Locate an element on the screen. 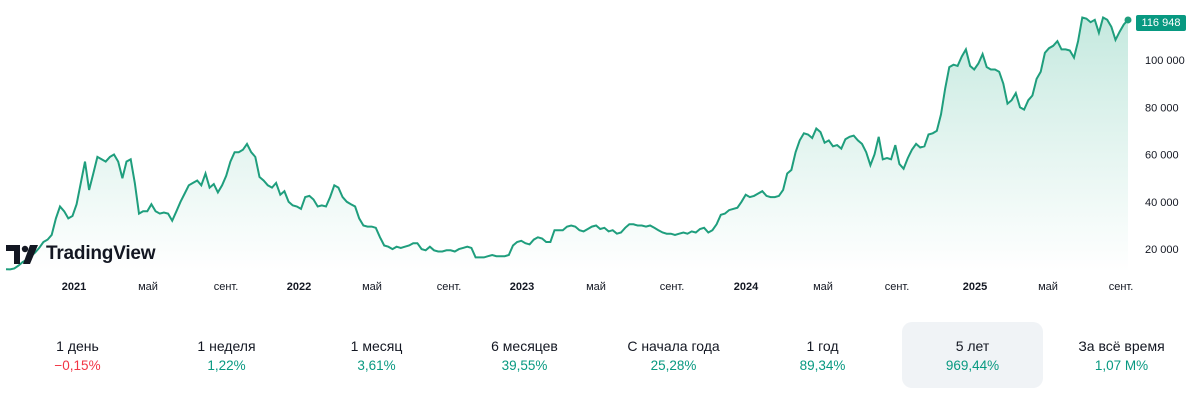 Image resolution: width=1200 pixels, height=407 pixels. period-change-value: 39,55% is located at coordinates (524, 365).